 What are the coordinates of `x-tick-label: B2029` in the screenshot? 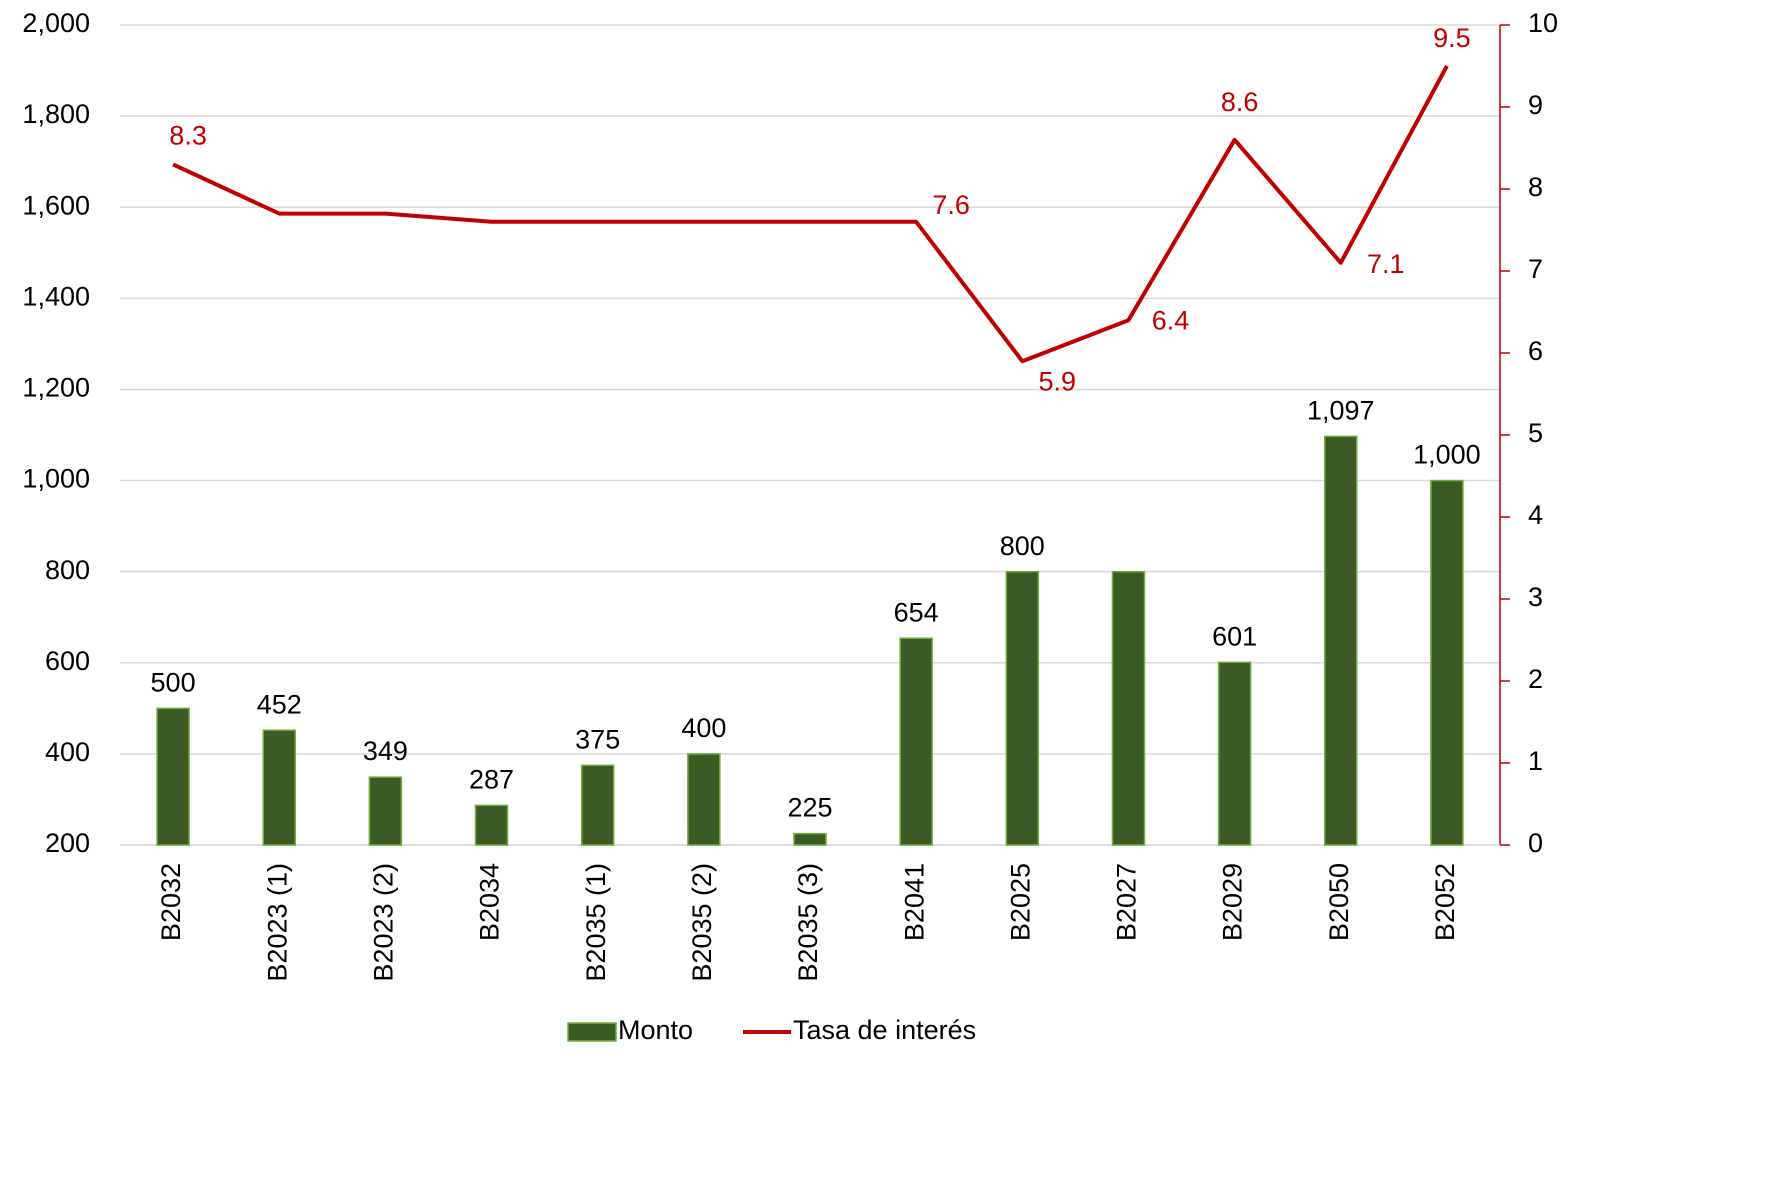 It's located at (1233, 902).